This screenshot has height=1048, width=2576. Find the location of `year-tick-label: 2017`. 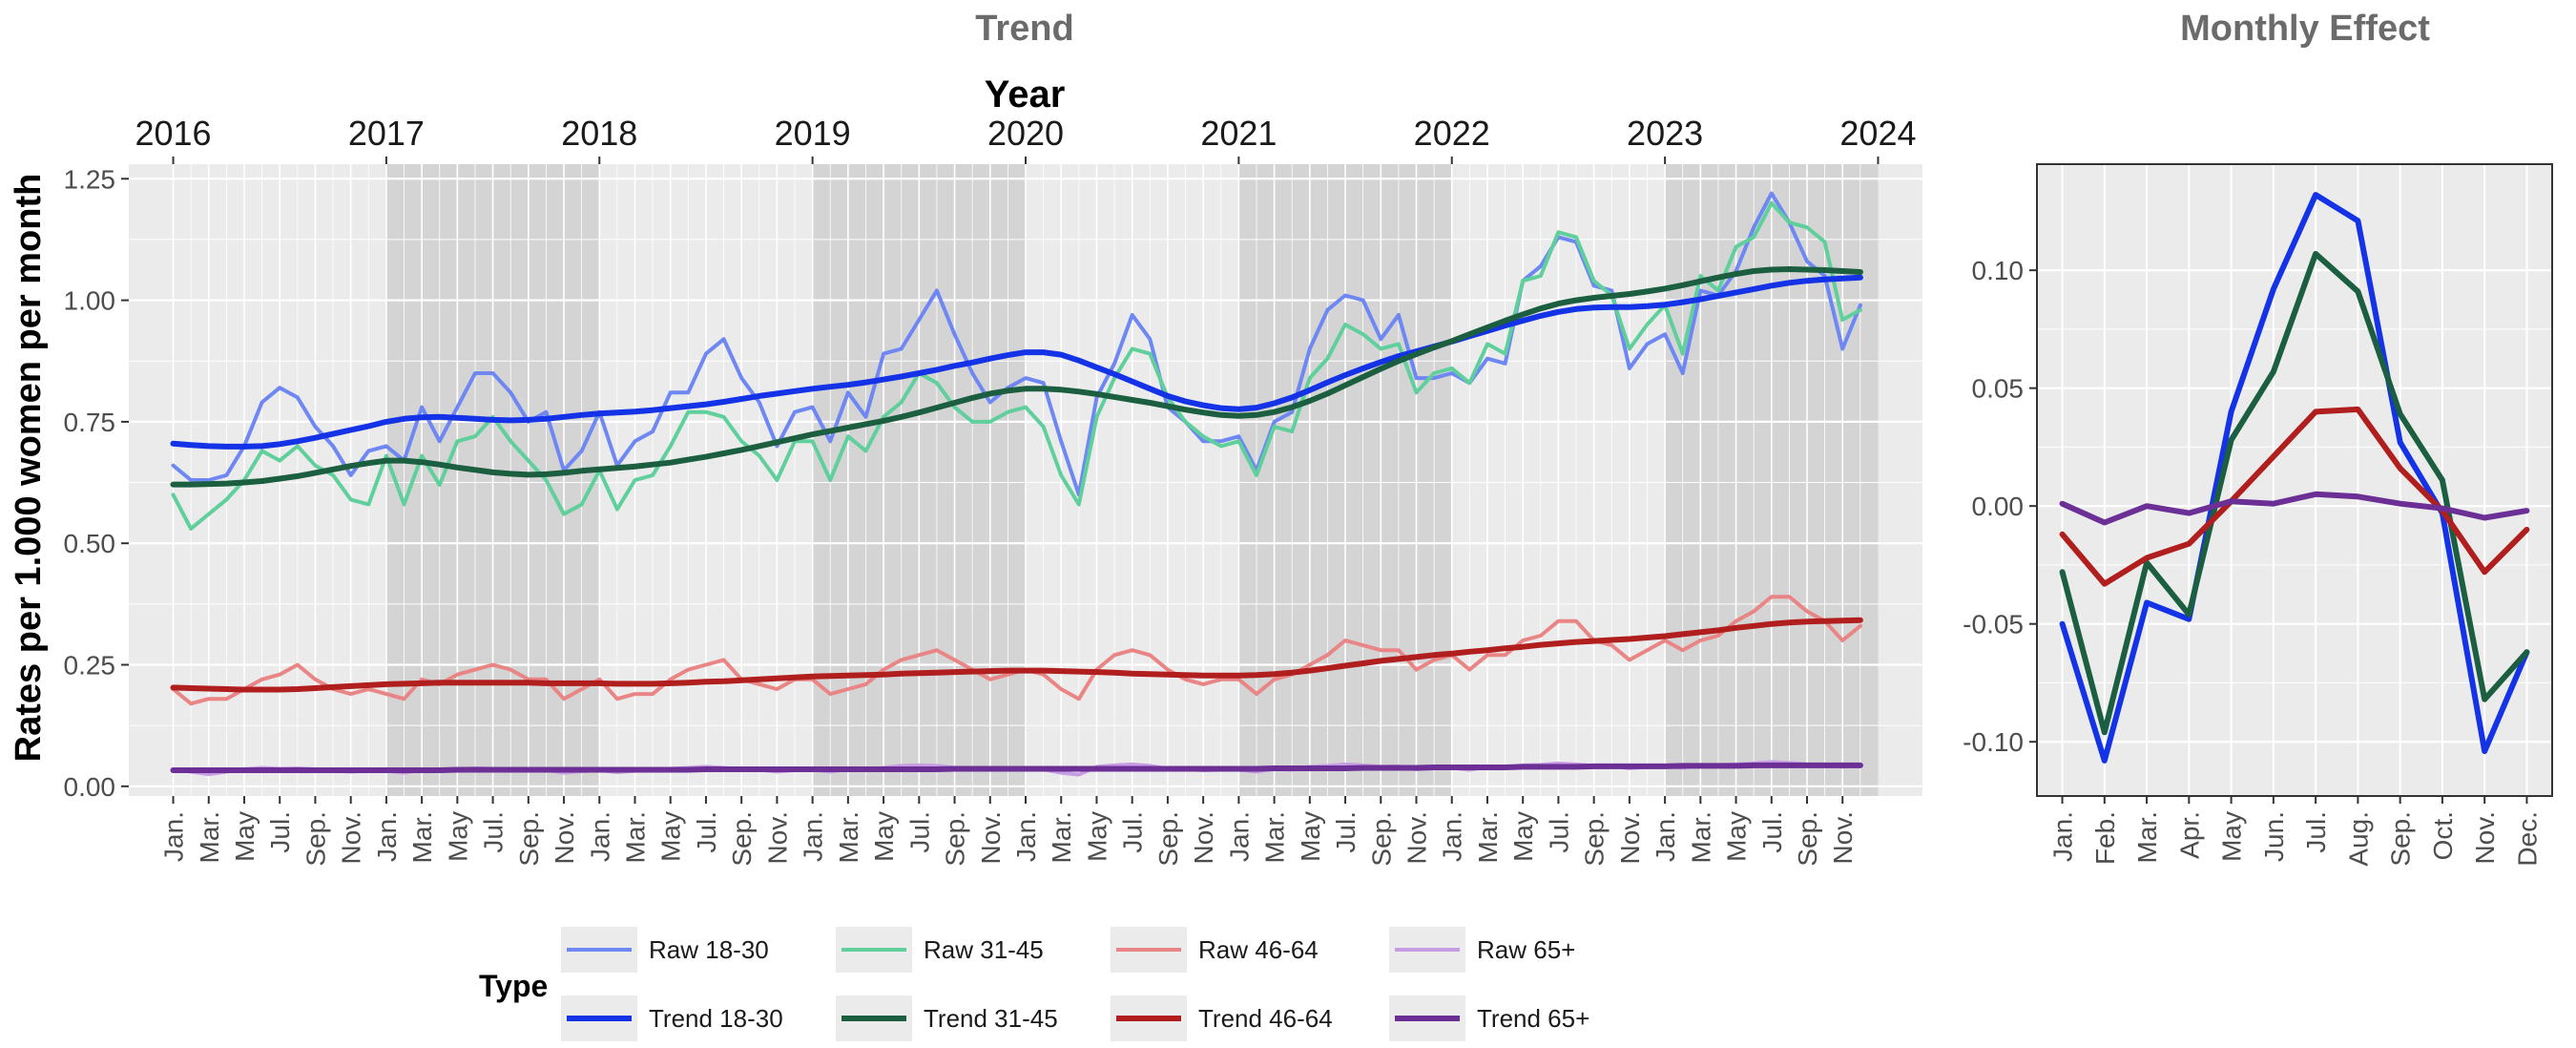

year-tick-label: 2017 is located at coordinates (386, 133).